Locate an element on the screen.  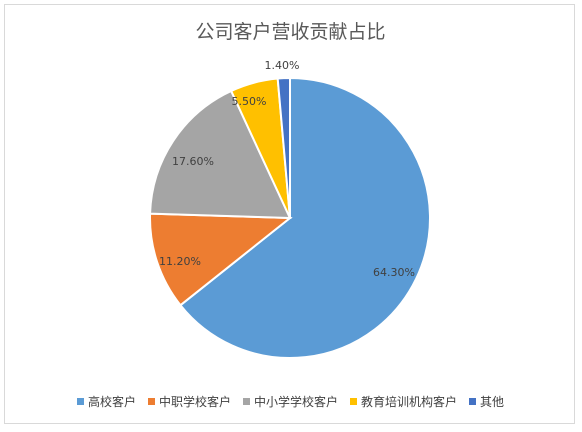
legend-item-university: 高校客户 is located at coordinates (106, 401).